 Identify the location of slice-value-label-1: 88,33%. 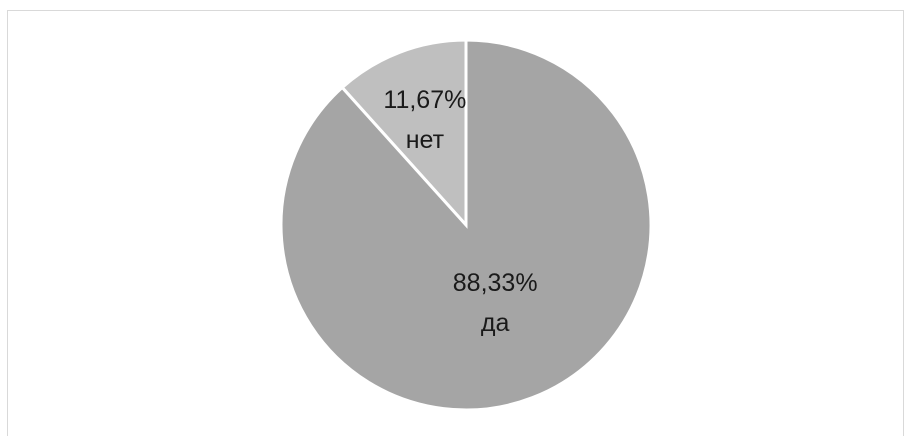
(495, 283).